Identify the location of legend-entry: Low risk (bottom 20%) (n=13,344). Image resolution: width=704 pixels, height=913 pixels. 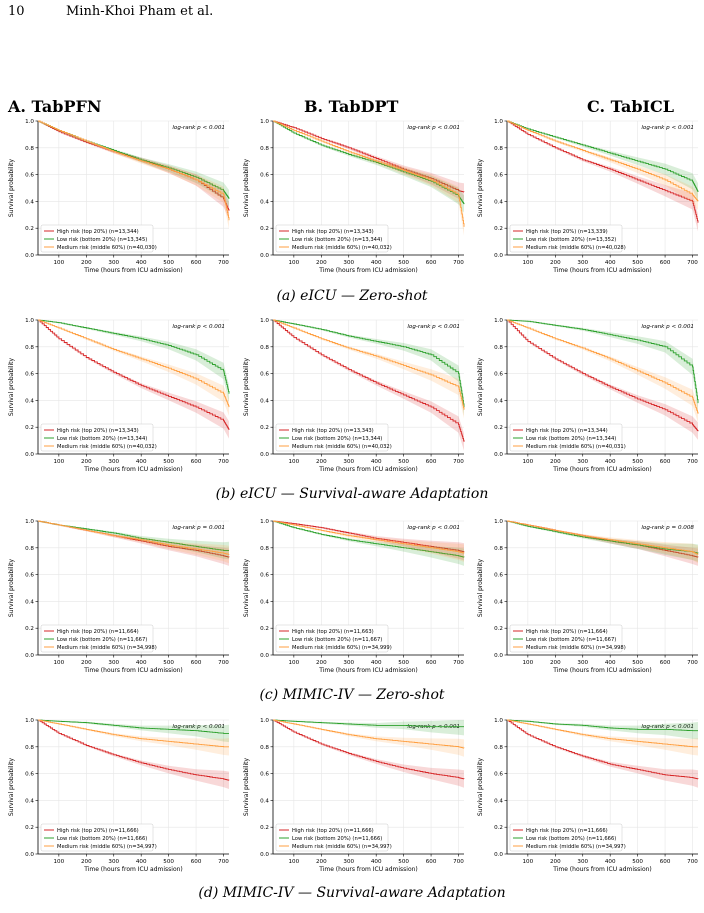
(102, 439).